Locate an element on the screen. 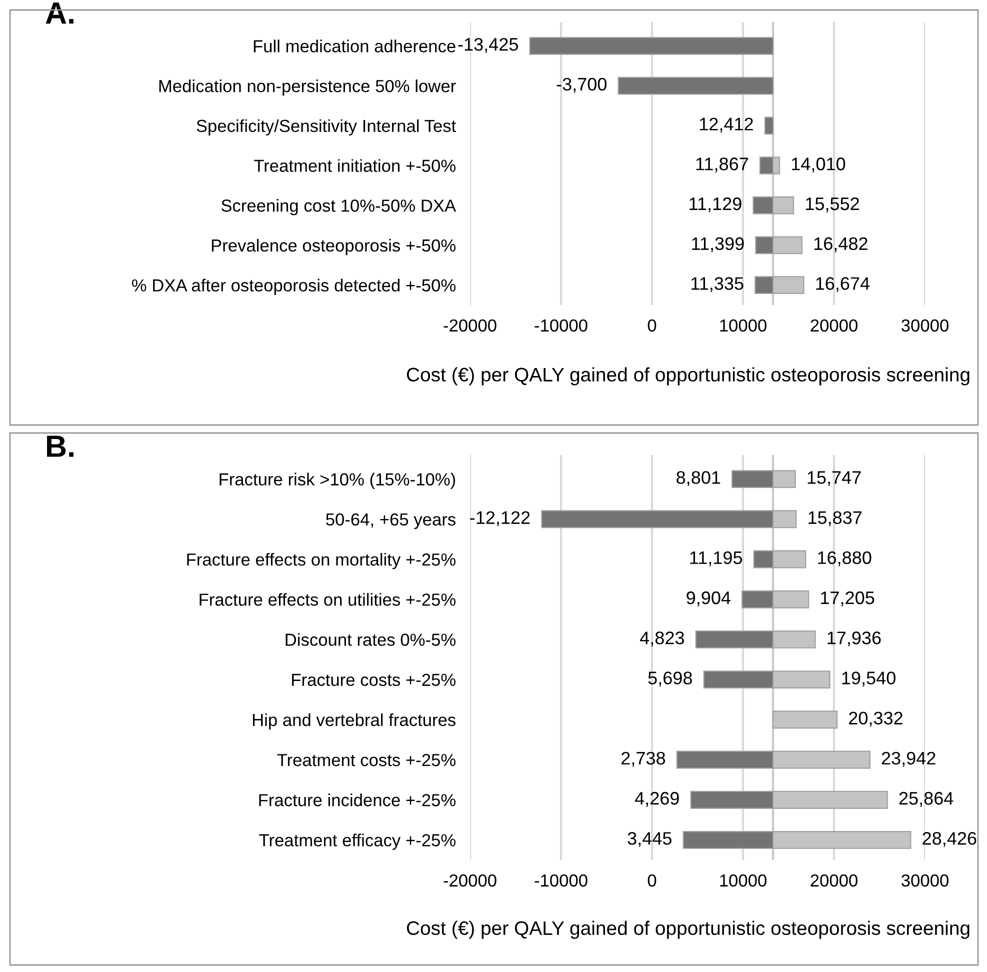 This screenshot has width=987, height=972. y-tick-label: Screening cost 10%-50% DXA is located at coordinates (338, 207).